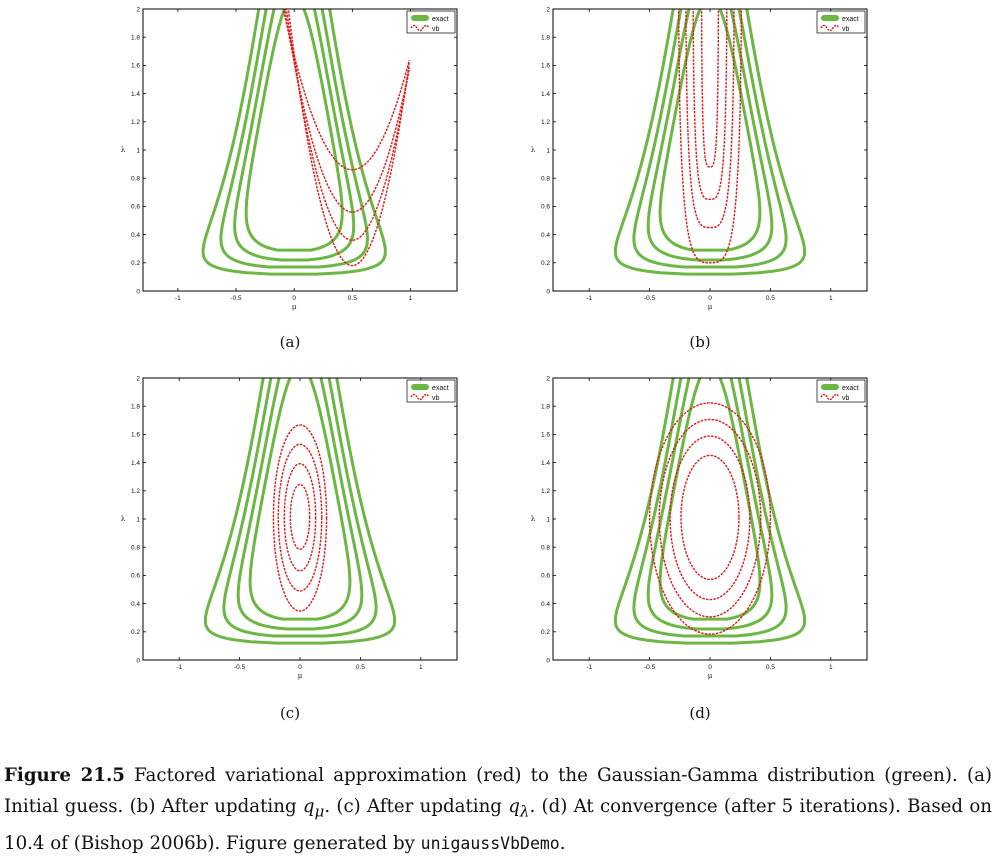 The image size is (996, 859). What do you see at coordinates (135, 207) in the screenshot?
I see `y-tick-label: 0.6` at bounding box center [135, 207].